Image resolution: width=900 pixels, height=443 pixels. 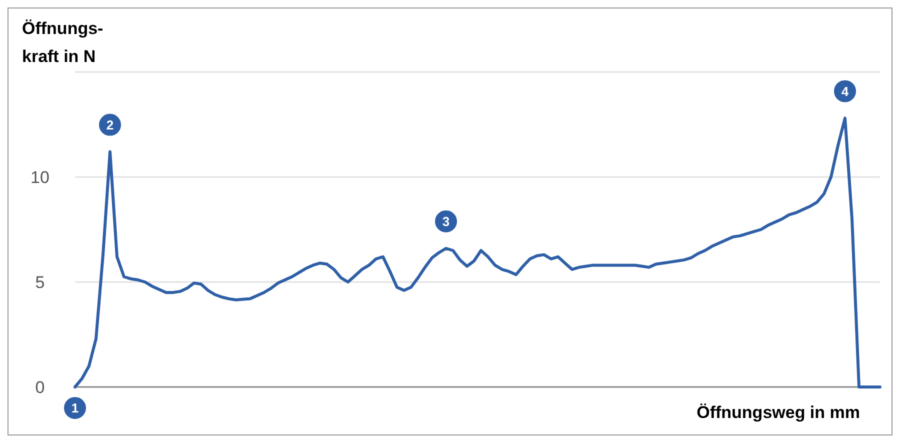 I want to click on annotation: 1, so click(x=75, y=408).